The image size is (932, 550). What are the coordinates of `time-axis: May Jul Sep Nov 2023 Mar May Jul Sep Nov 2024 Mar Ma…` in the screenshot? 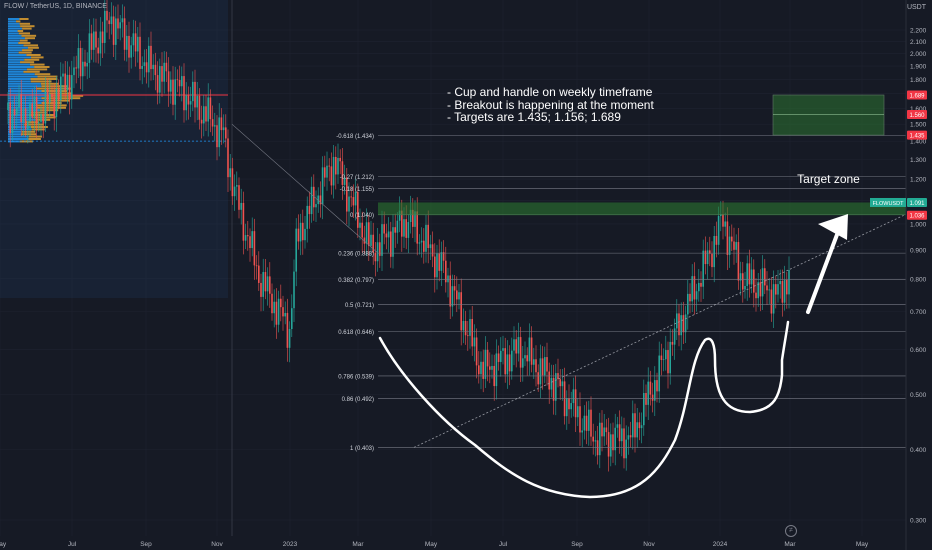 It's located at (434, 544).